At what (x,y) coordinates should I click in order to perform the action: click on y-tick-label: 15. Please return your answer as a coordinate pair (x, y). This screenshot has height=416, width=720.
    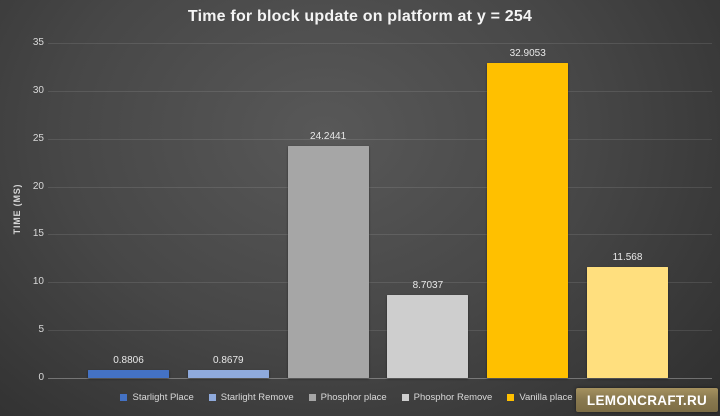
    Looking at the image, I should click on (38, 234).